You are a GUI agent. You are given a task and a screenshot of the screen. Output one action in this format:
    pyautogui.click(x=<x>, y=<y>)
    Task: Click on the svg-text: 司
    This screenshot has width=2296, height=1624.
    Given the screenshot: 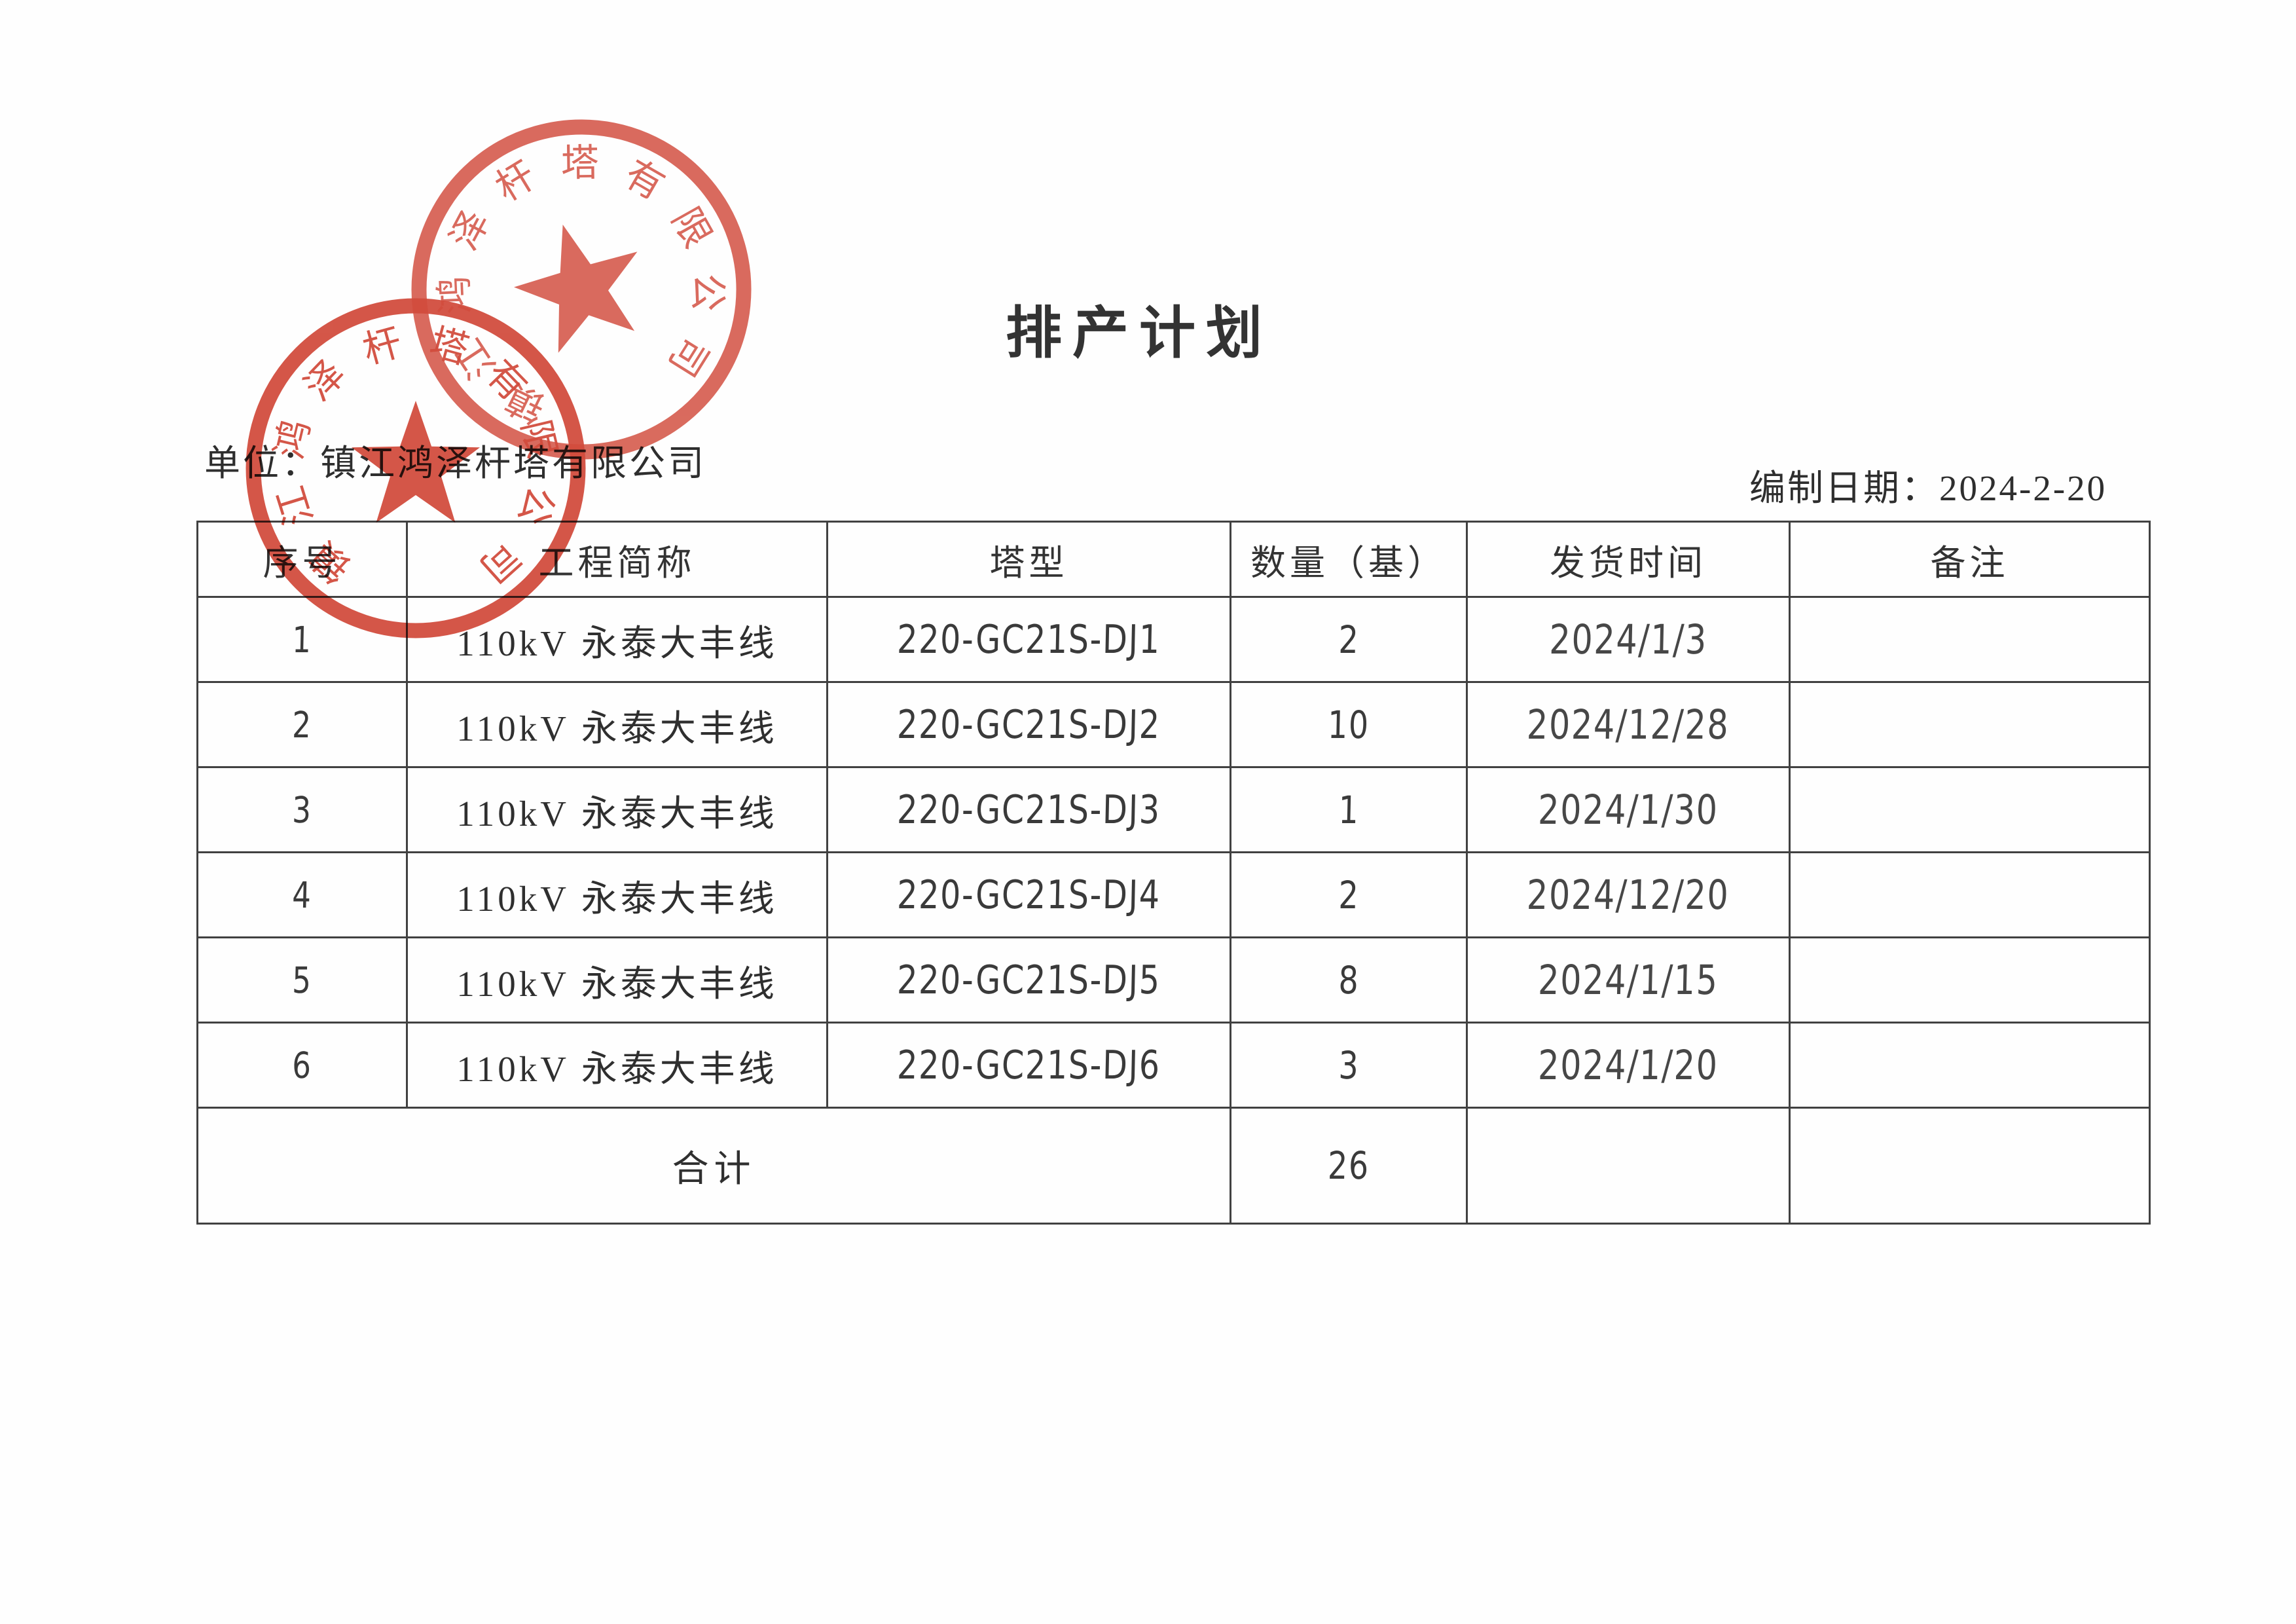 What is the action you would take?
    pyautogui.click(x=689, y=356)
    